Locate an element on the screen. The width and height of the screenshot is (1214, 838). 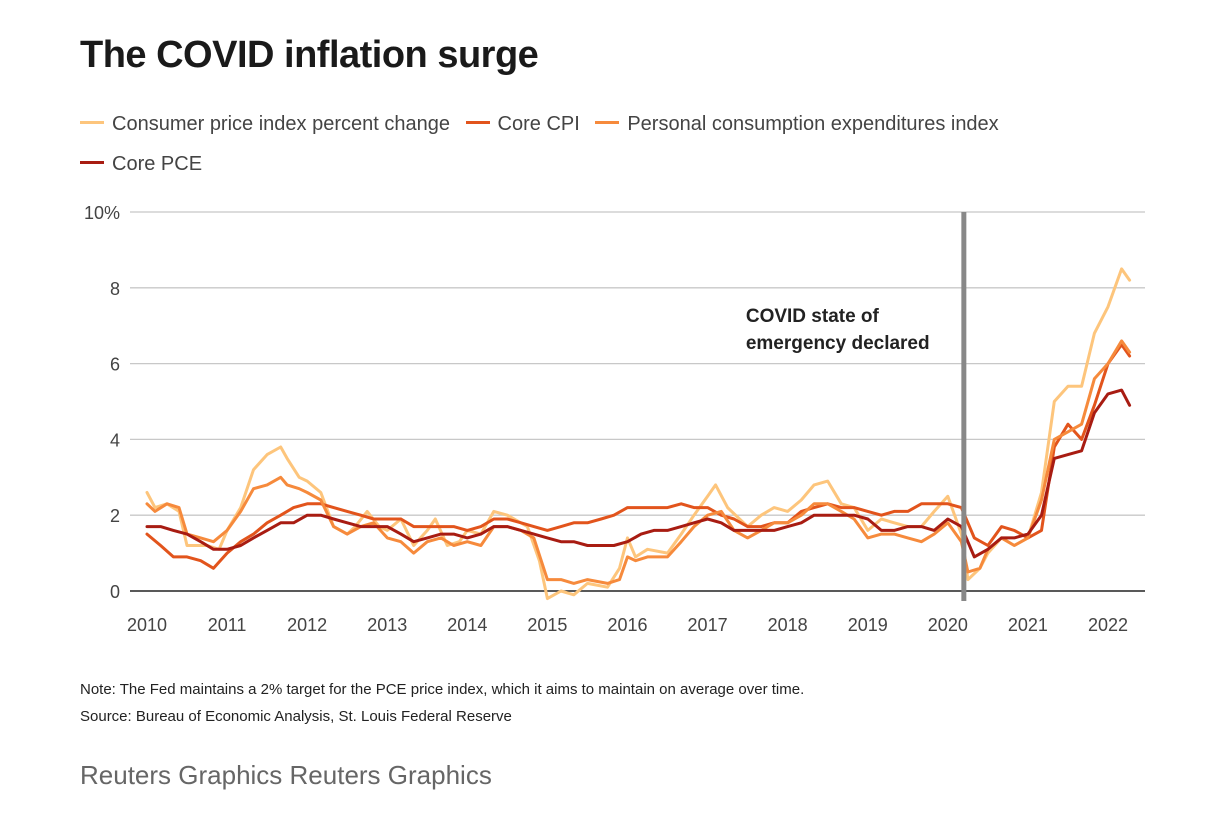
x-tick-label: 2011 is located at coordinates (227, 625).